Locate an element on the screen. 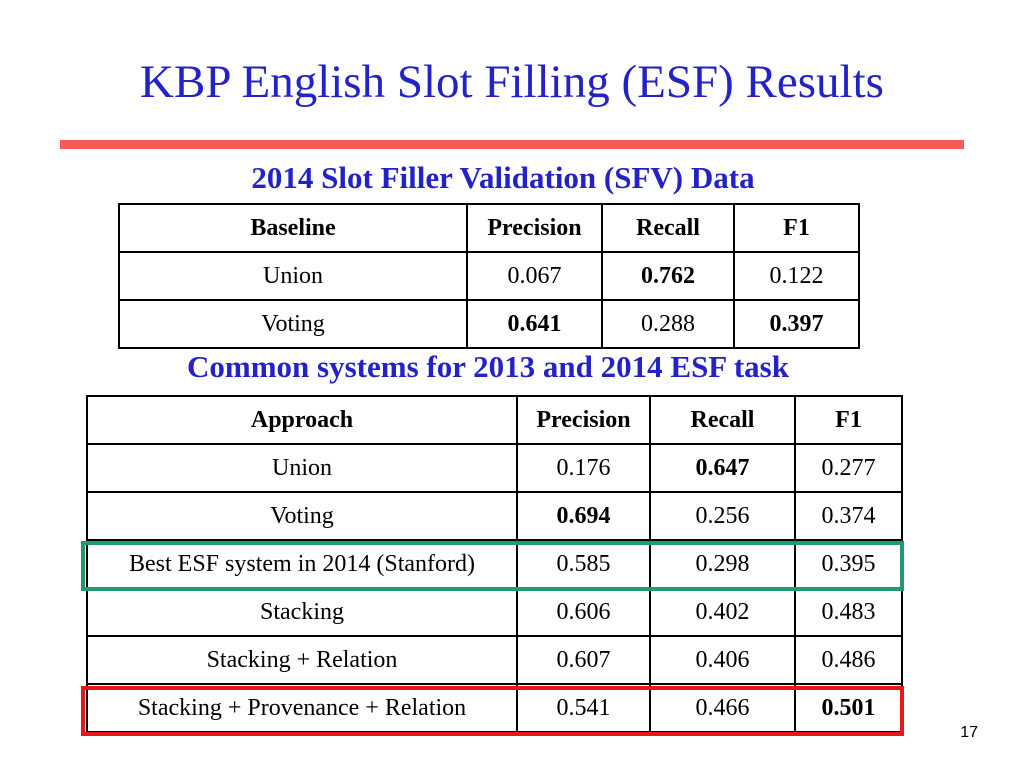  recall-cell: 0.466 is located at coordinates (722, 708).